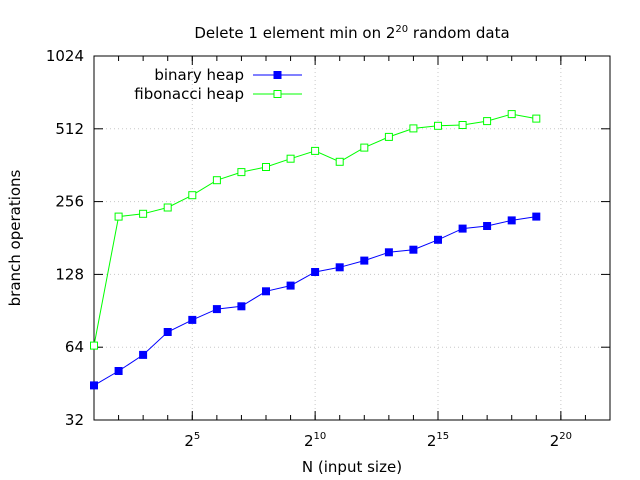  I want to click on x-tick-label: 220, so click(561, 440).